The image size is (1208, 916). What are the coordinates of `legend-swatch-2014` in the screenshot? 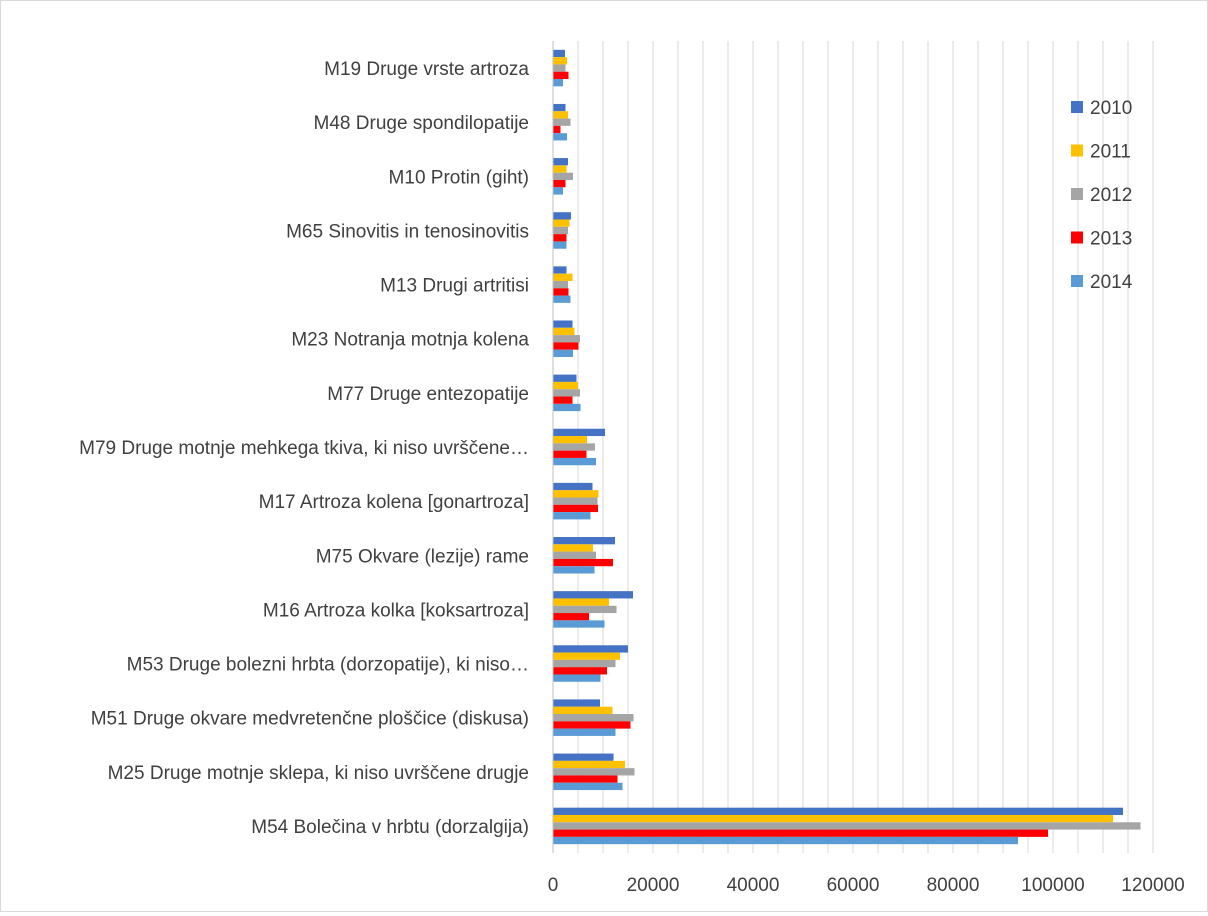 It's located at (1077, 281).